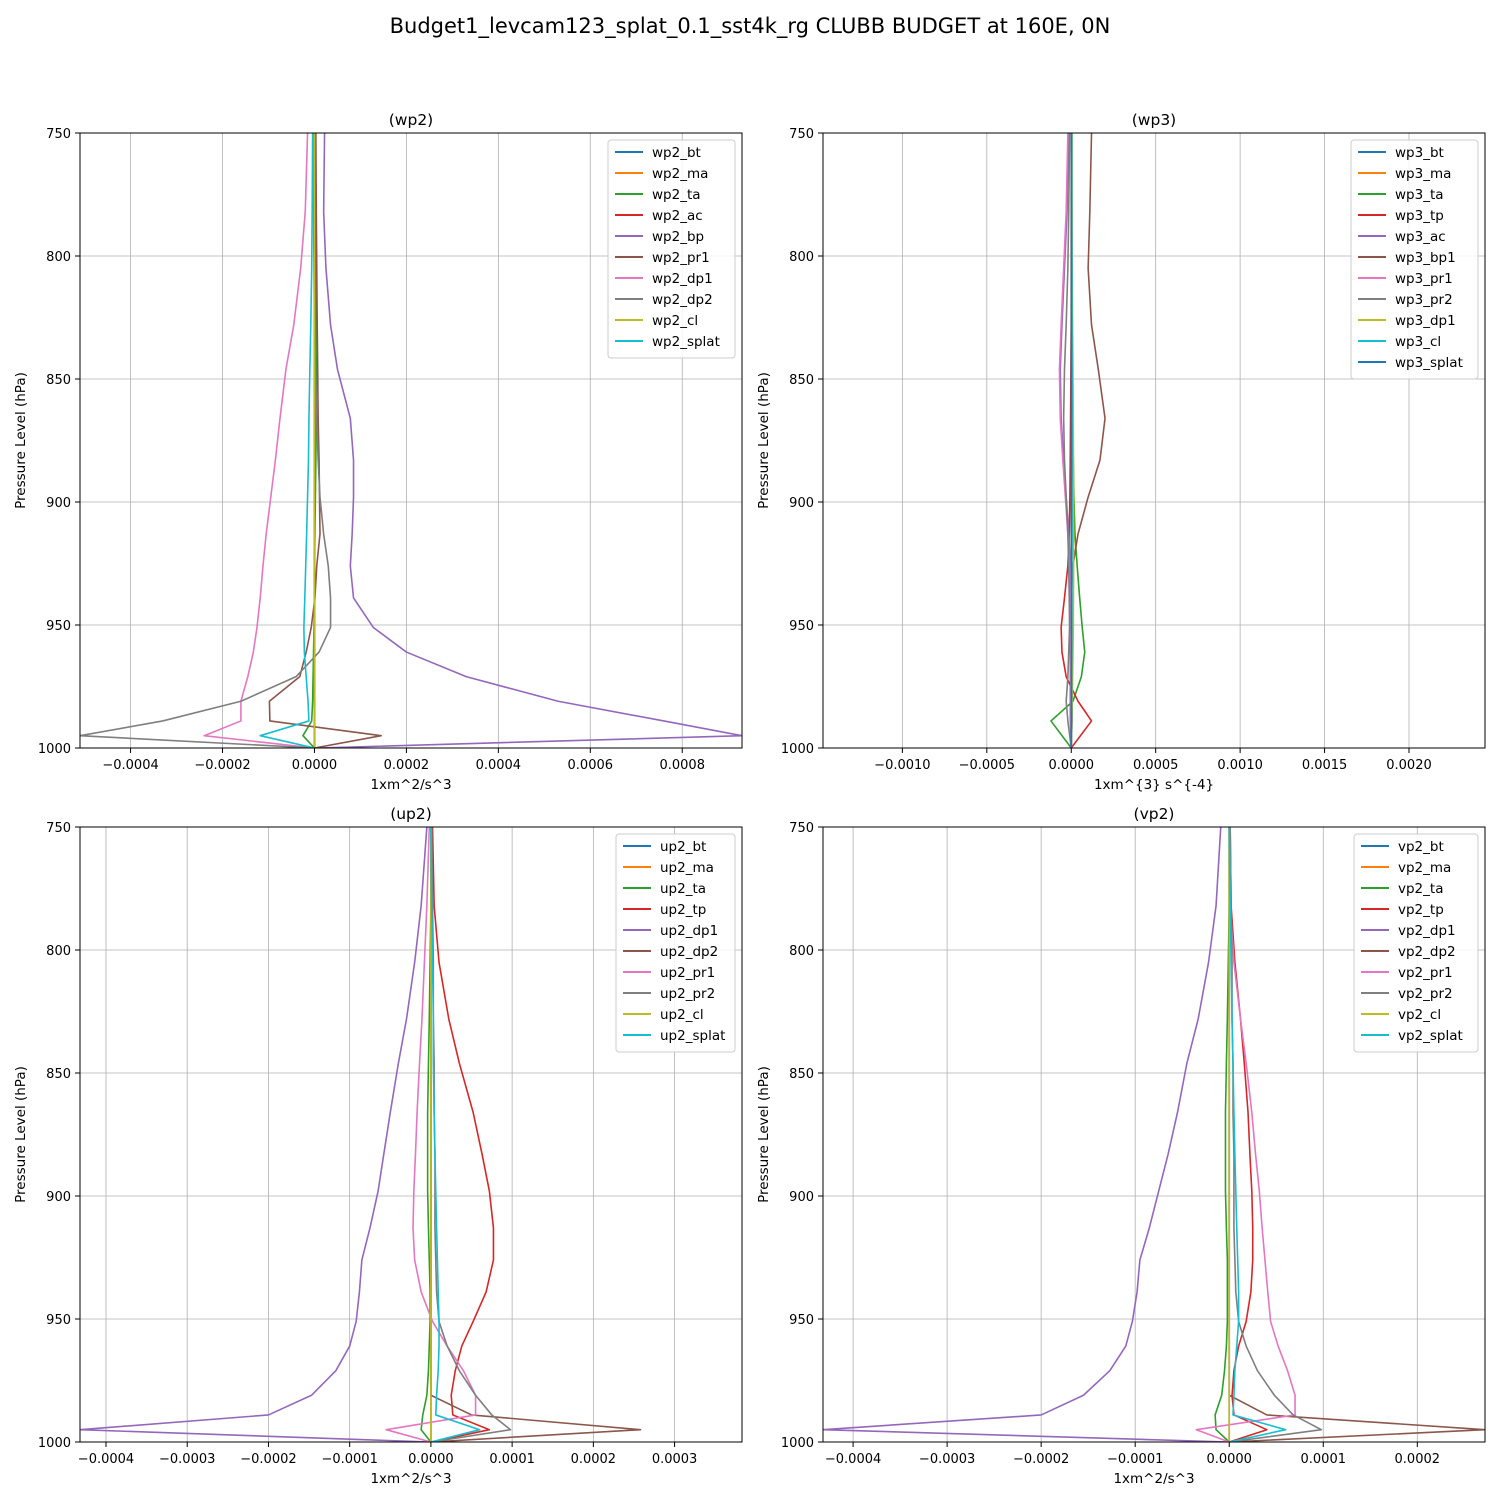 Image resolution: width=1500 pixels, height=1500 pixels. Describe the element at coordinates (1429, 363) in the screenshot. I see `legend-label: wp3_splat` at that location.